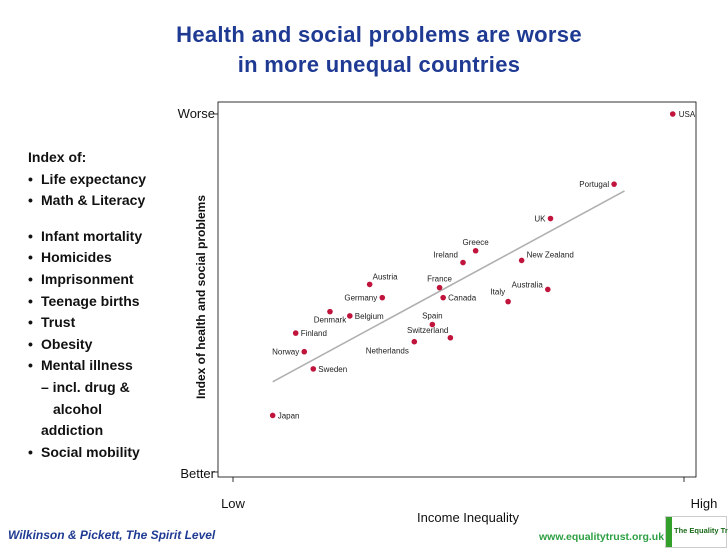 This screenshot has width=728, height=548. I want to click on chart-title-line2: in more unequal countries, so click(379, 64).